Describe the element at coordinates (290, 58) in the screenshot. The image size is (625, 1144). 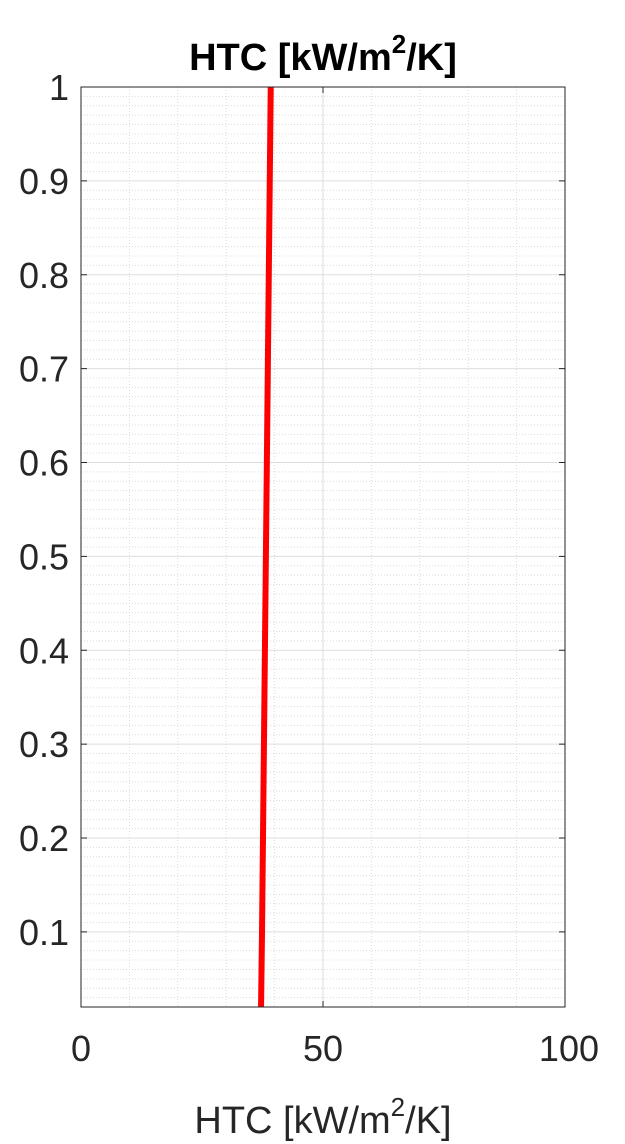
I see `chart-title-main: HTC [kW/m` at that location.